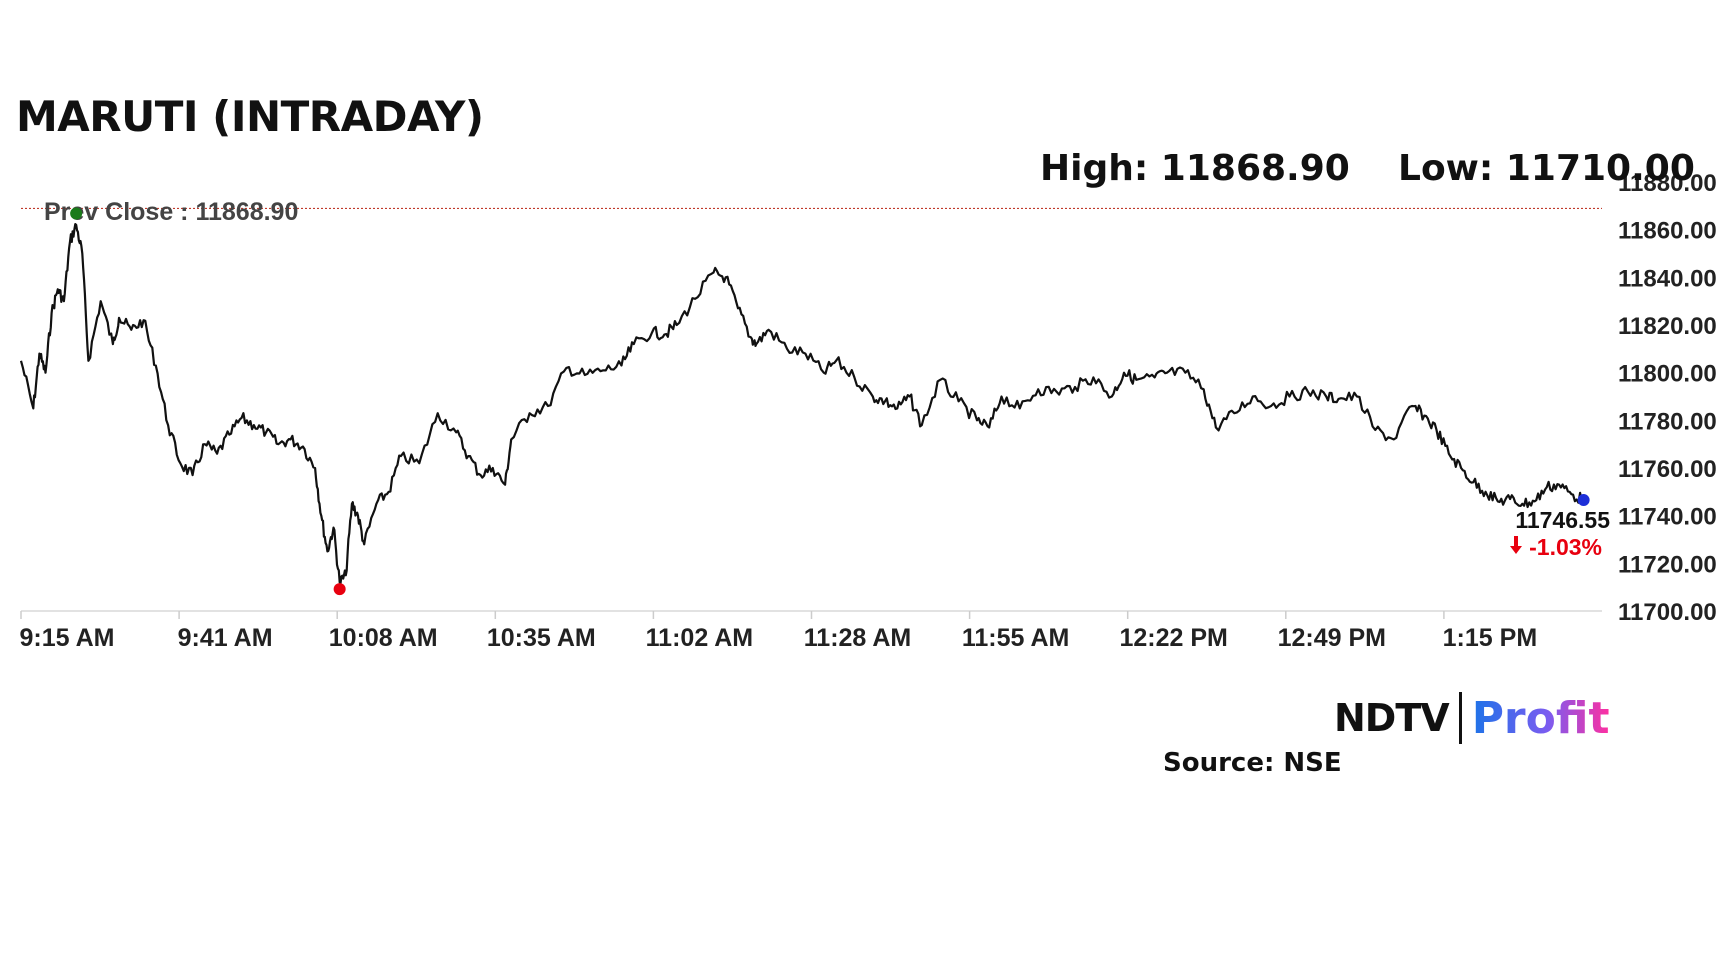  What do you see at coordinates (699, 638) in the screenshot?
I see `x-tick-label: 11:02 AM` at bounding box center [699, 638].